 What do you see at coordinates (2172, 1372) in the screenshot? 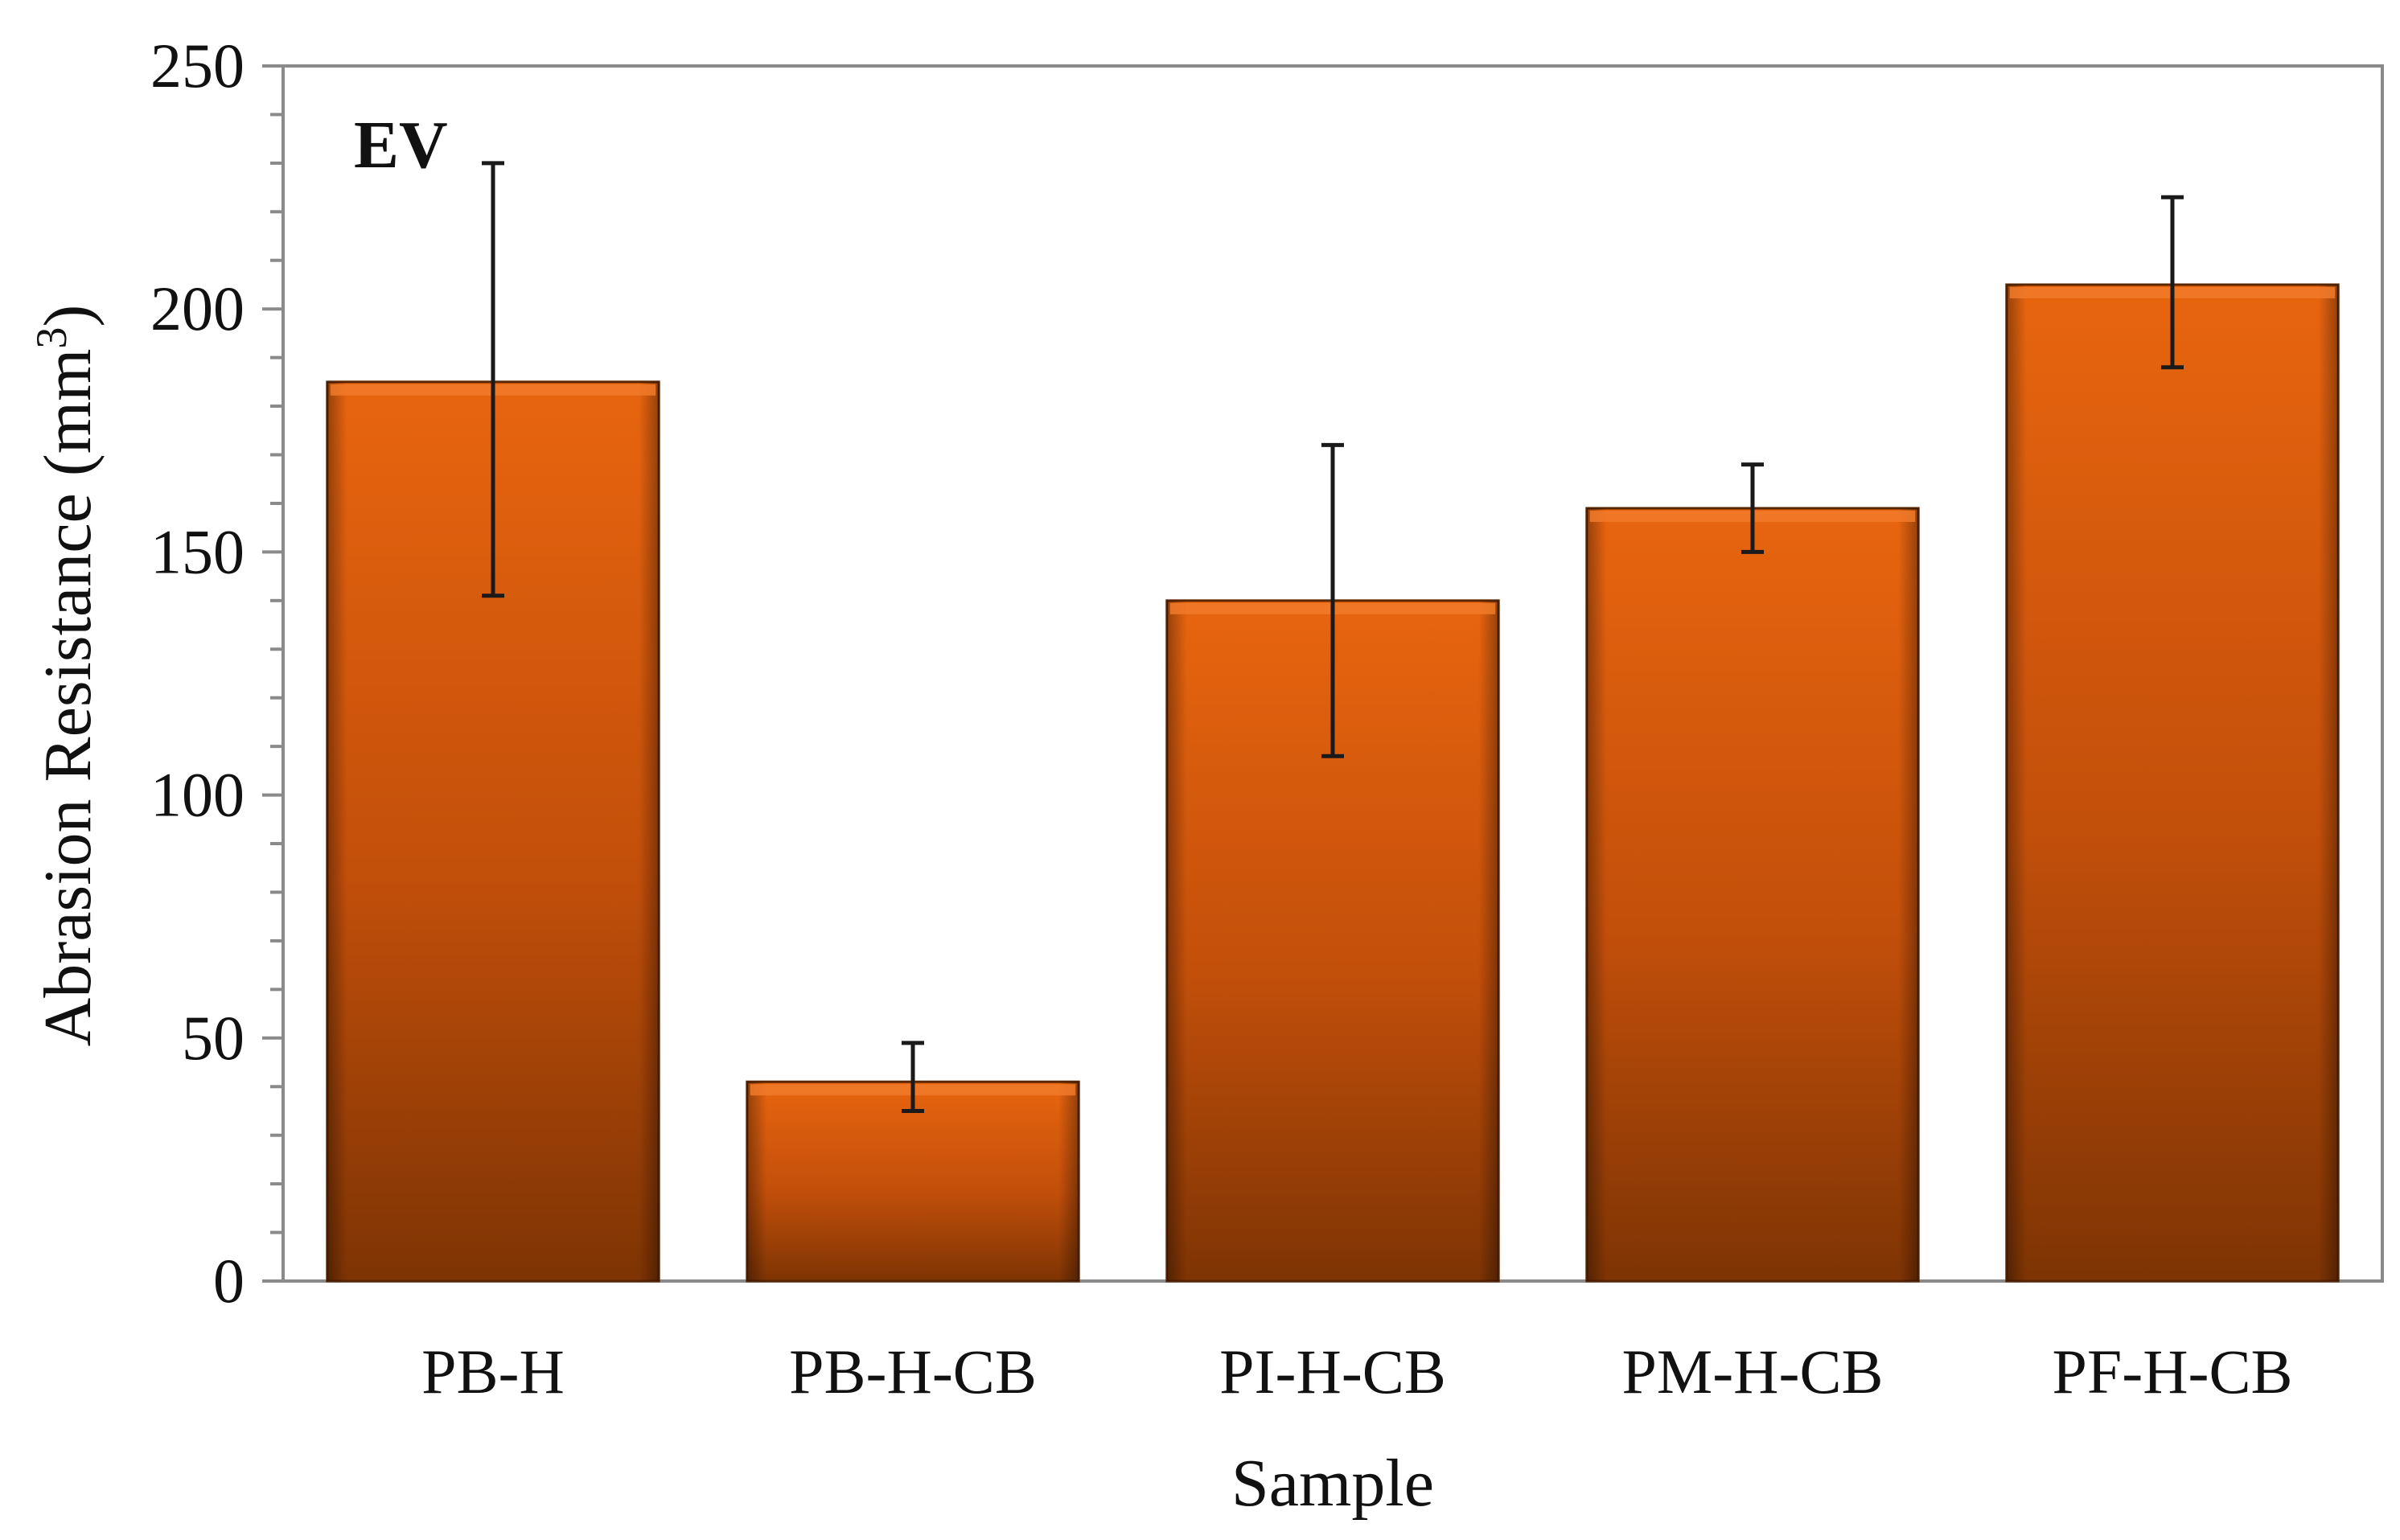
I see `x-tick-label: PF-H-CB` at bounding box center [2172, 1372].